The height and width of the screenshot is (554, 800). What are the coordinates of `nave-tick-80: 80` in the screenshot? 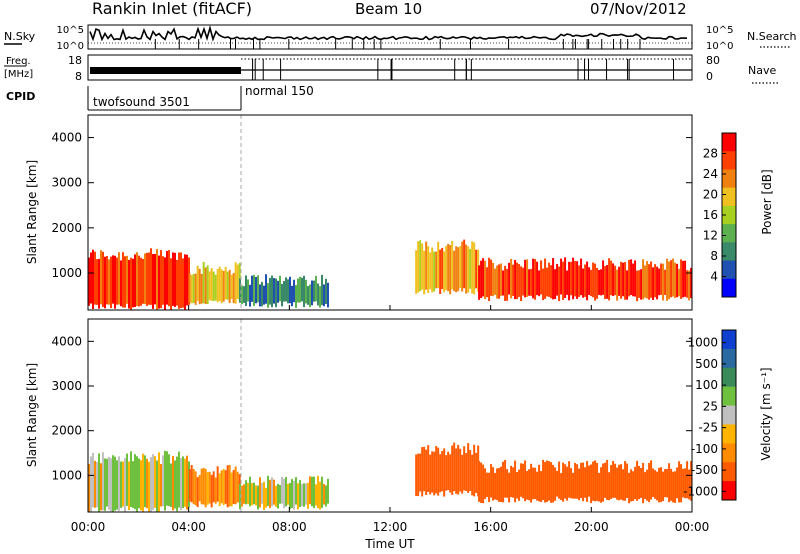 It's located at (713, 60).